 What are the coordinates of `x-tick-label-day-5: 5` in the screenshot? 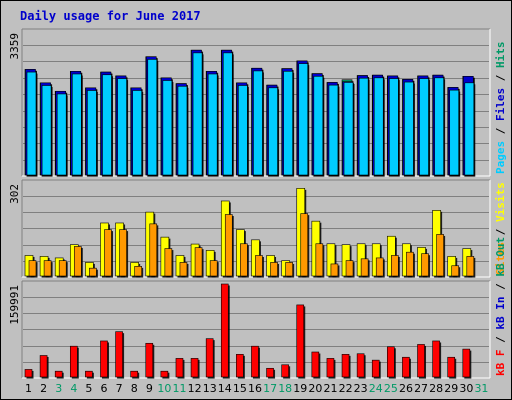 It's located at (88, 388).